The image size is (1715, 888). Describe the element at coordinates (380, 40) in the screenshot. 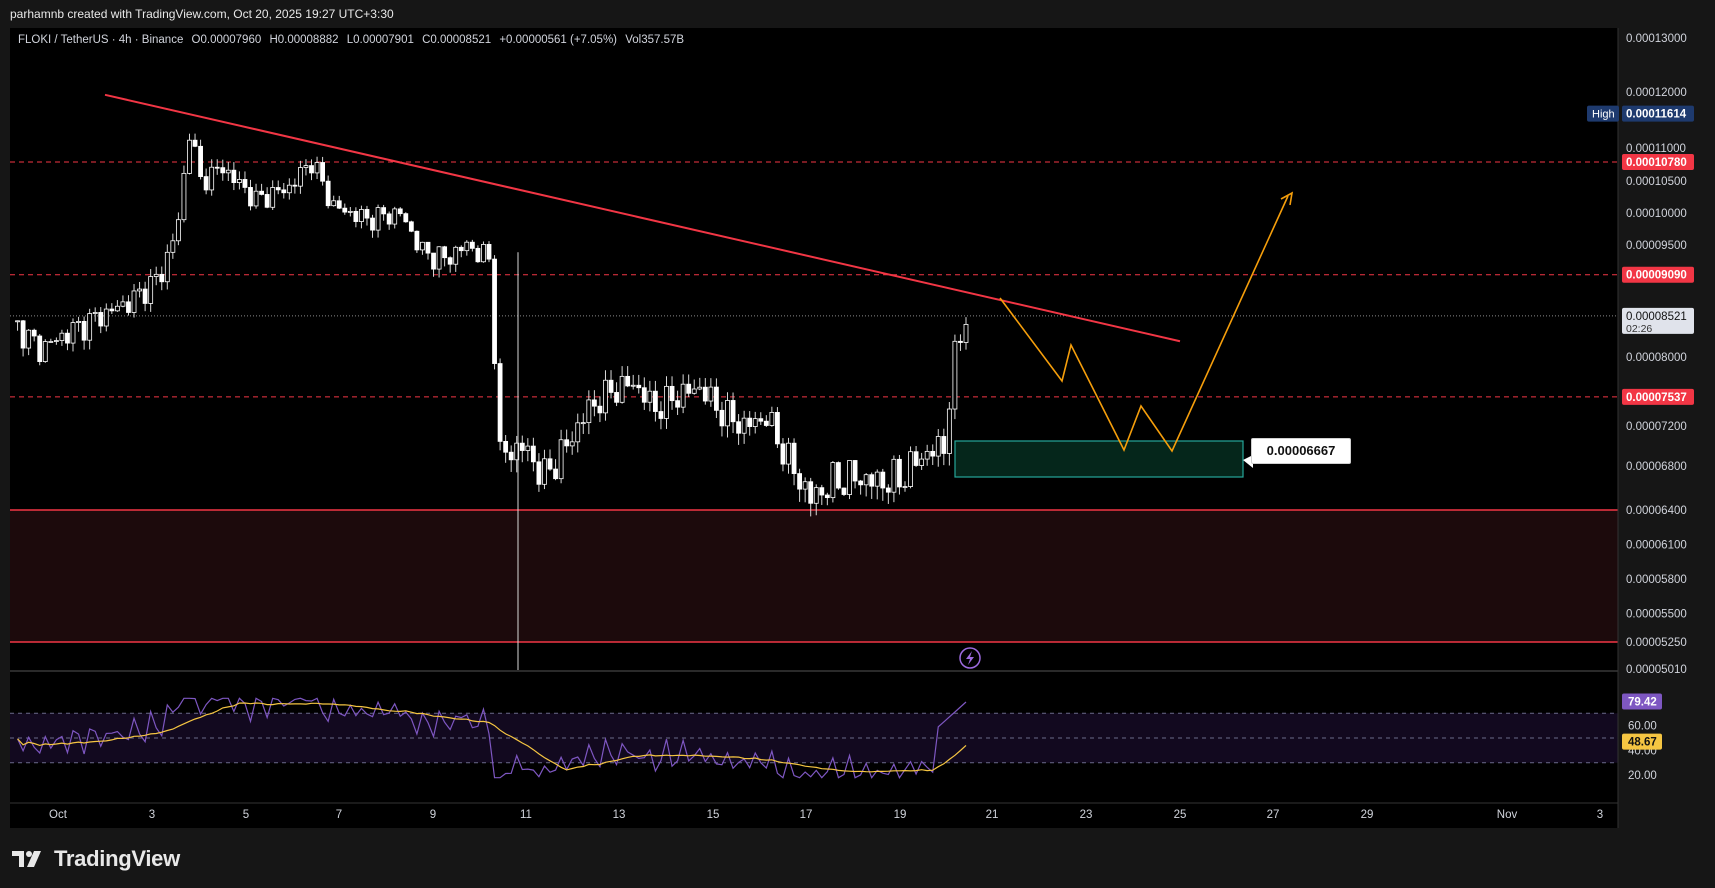

I see `legend-low: L0.00007901` at that location.